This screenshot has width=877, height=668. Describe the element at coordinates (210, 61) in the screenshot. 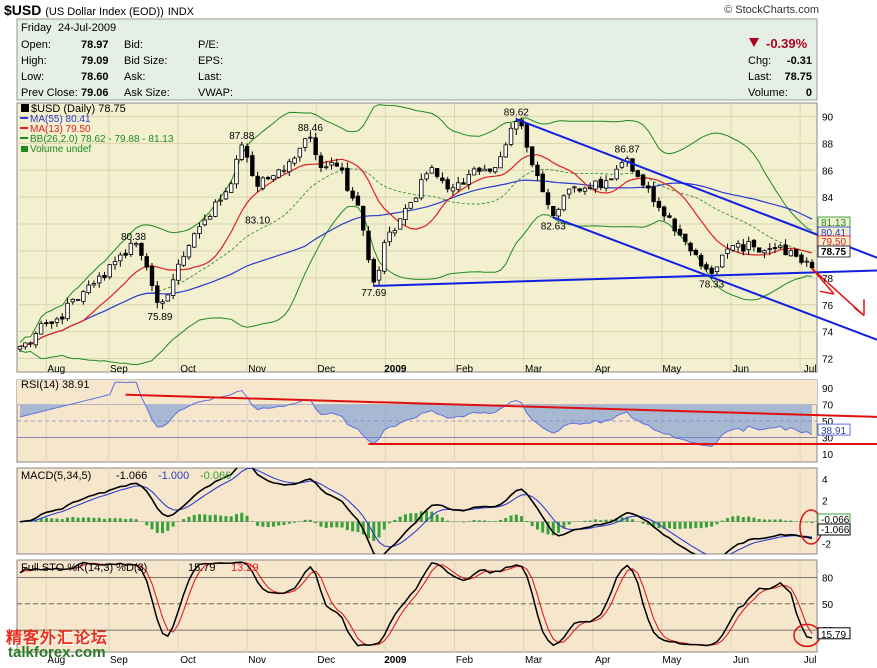

I see `eps-label: EPS:` at that location.